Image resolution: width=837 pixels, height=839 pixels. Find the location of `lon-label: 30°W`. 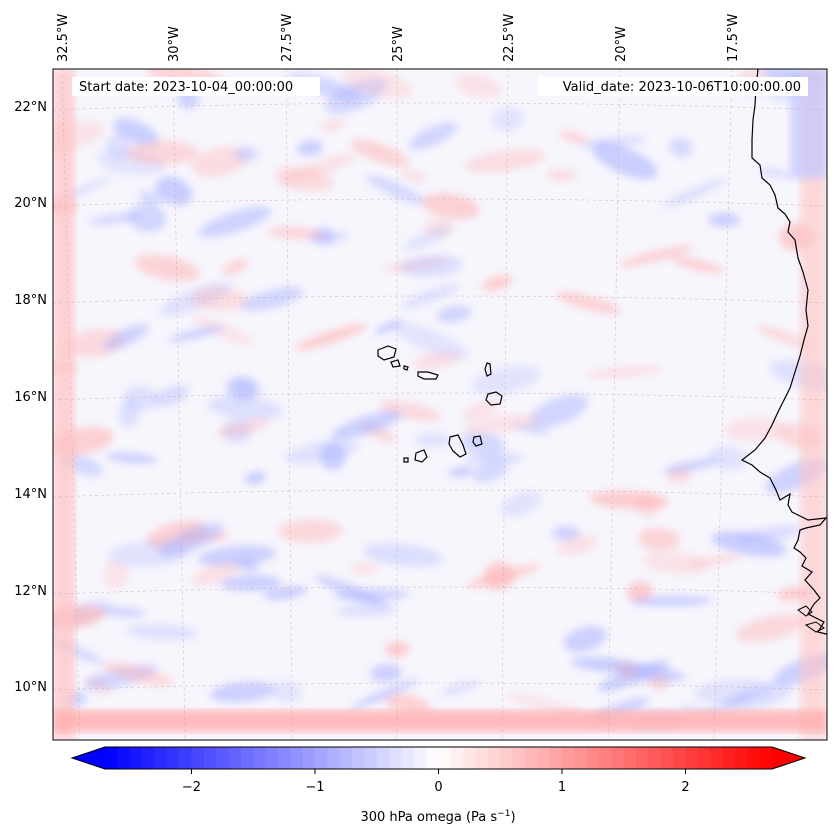

lon-label: 30°W is located at coordinates (174, 44).